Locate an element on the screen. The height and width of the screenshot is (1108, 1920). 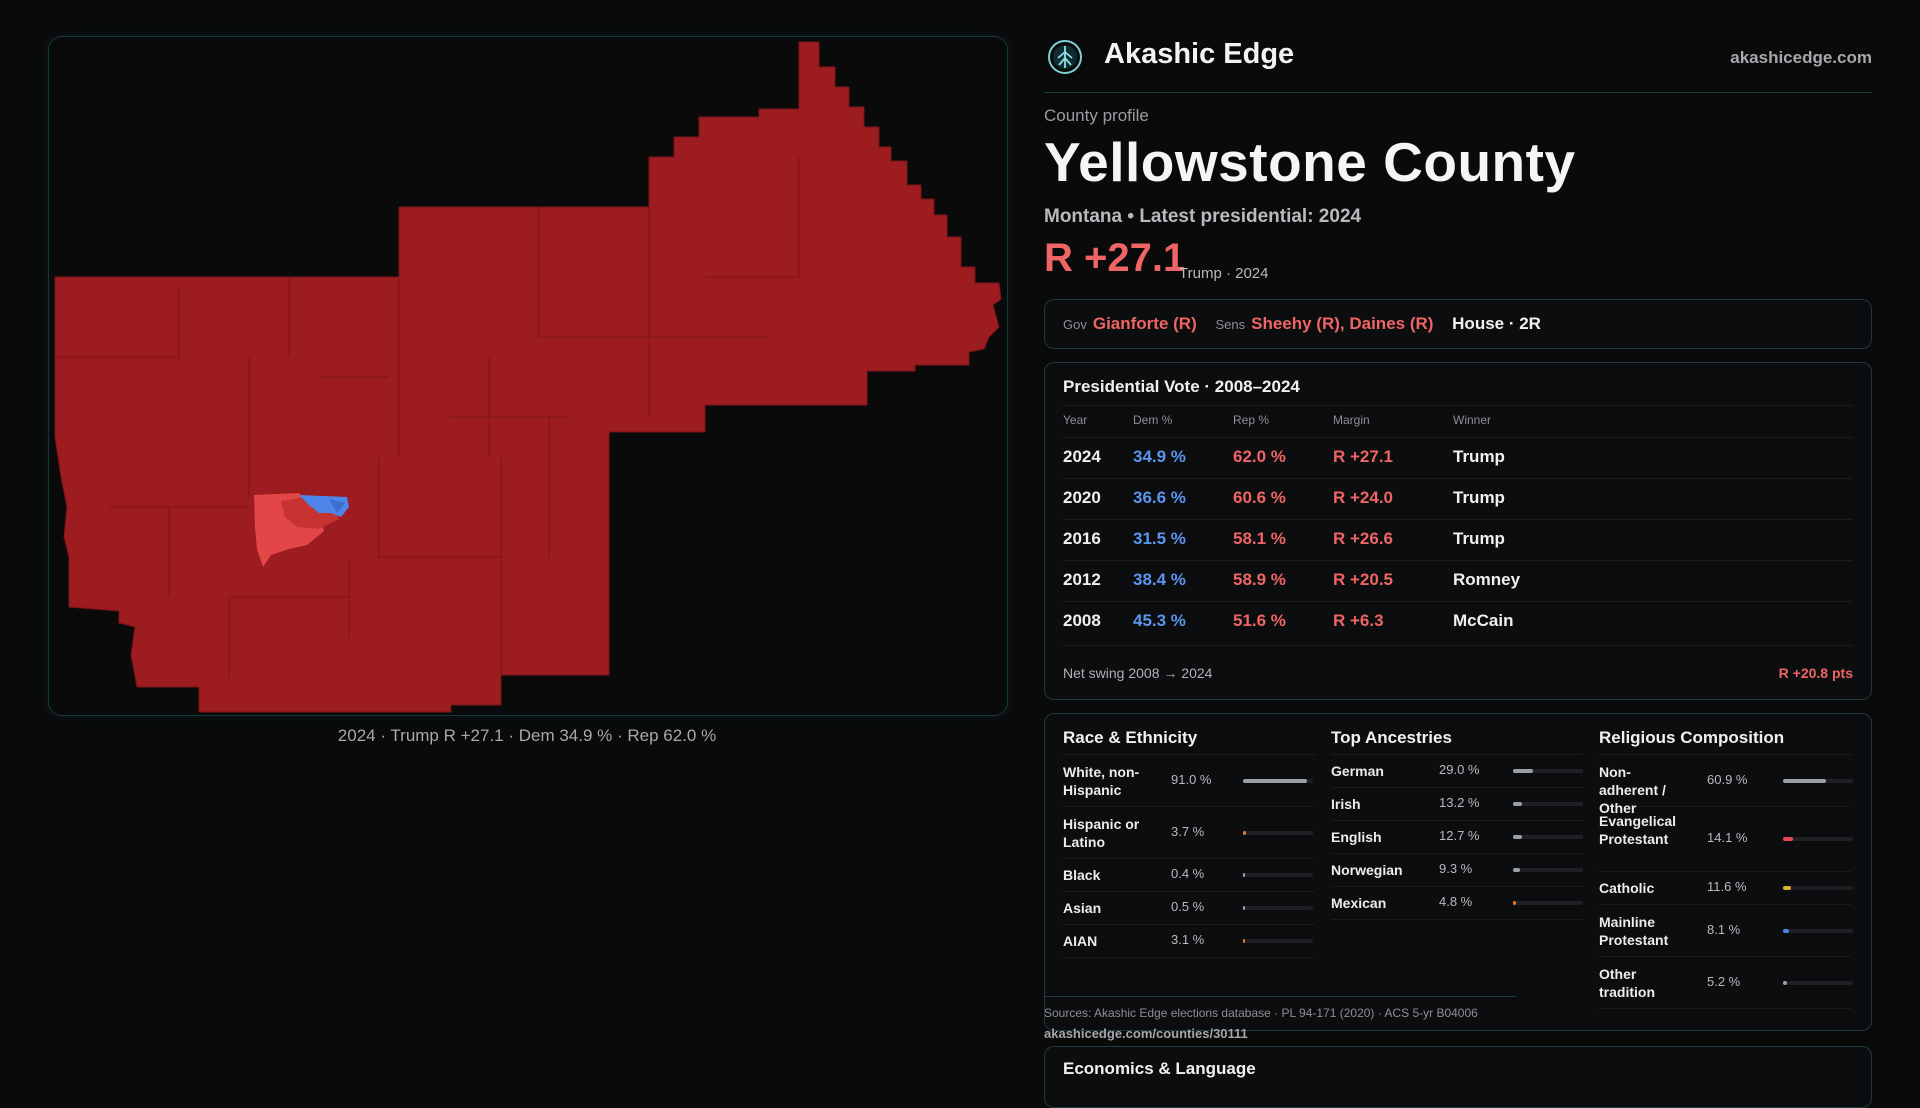
brand-header: Akashic Edge akashicedge.com is located at coordinates (1458, 64).